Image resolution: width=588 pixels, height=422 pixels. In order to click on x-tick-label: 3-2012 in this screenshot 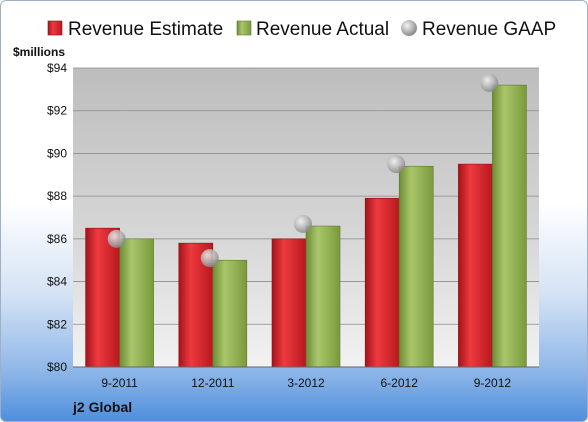, I will do `click(306, 383)`.